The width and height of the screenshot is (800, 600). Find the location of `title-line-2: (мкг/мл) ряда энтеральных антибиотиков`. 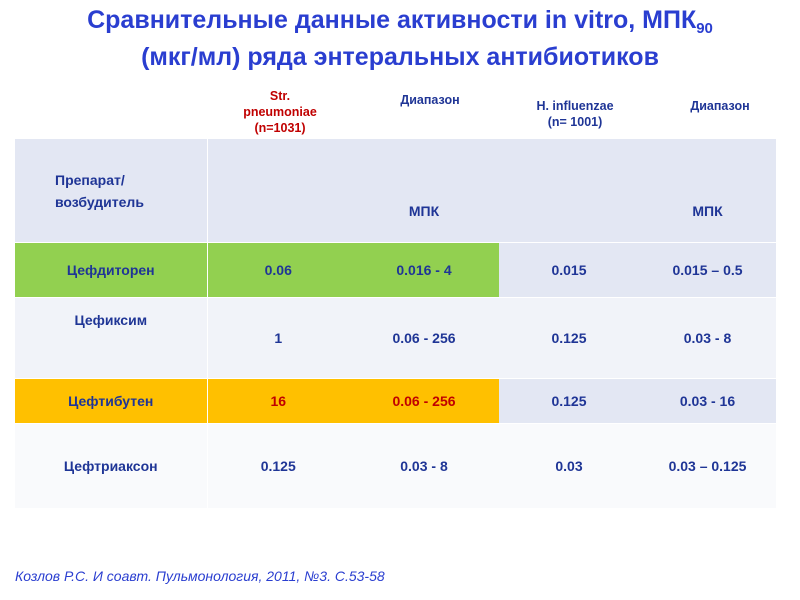

title-line-2: (мкг/мл) ряда энтеральных антибиотиков is located at coordinates (400, 57).